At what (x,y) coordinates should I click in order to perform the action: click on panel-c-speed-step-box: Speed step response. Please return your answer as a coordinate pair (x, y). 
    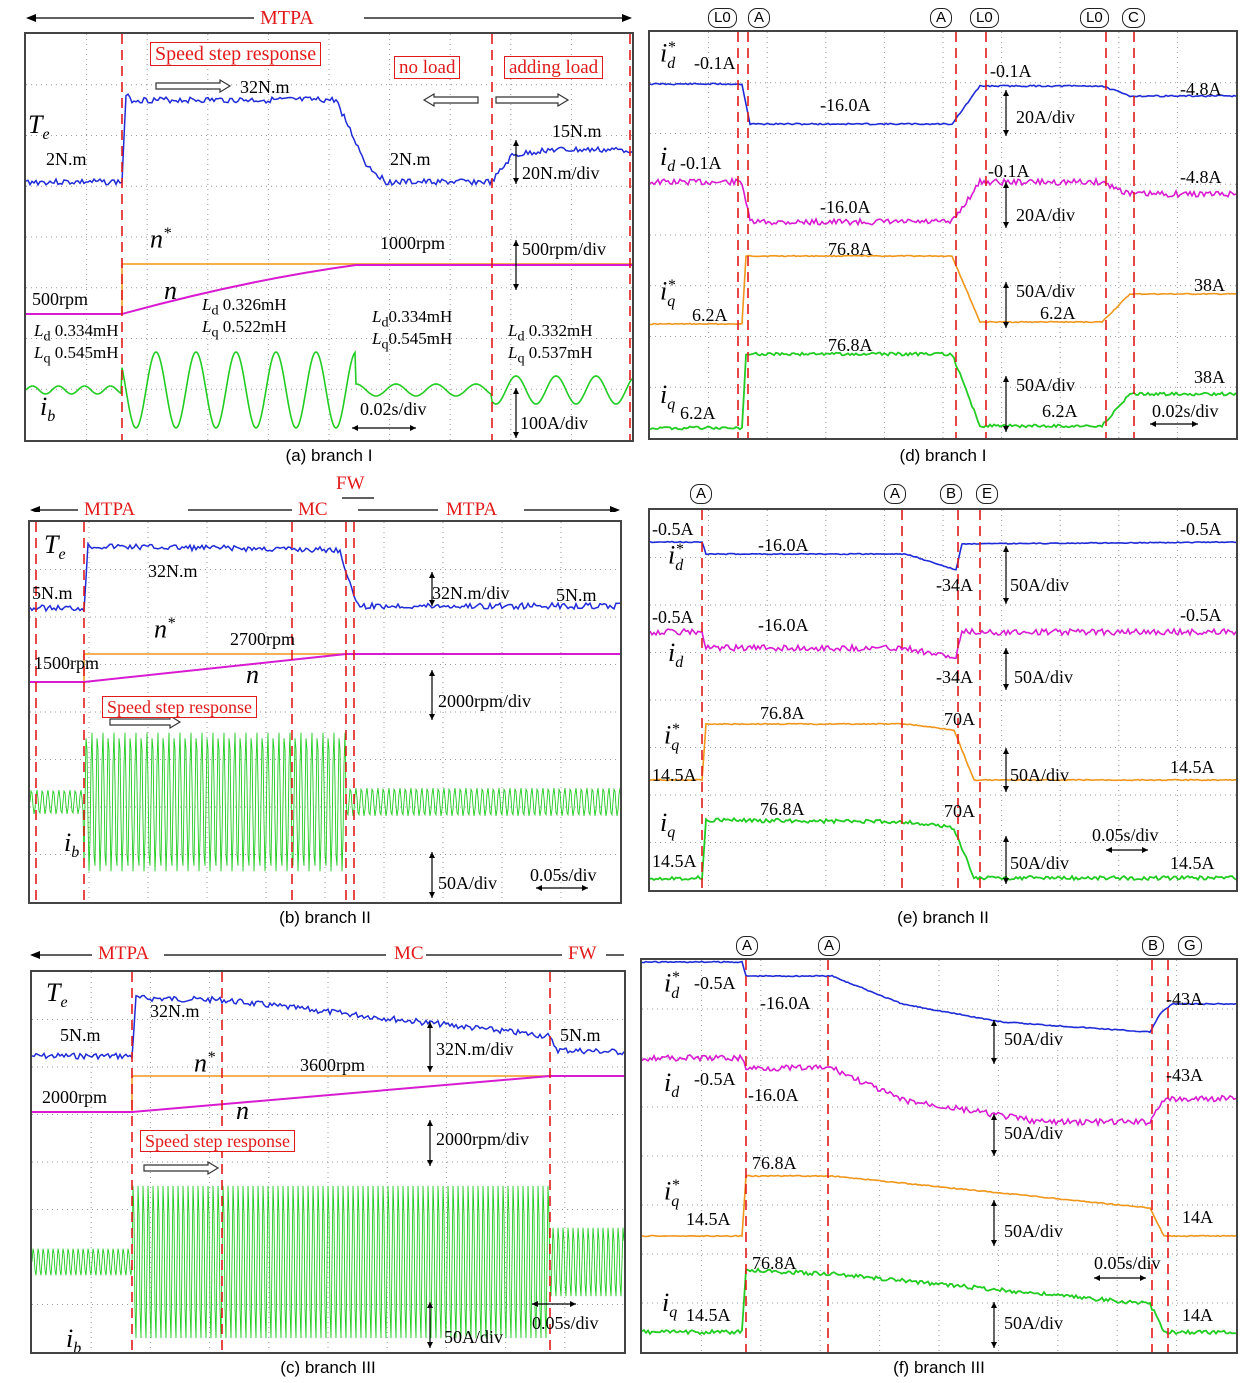
    Looking at the image, I should click on (217, 1141).